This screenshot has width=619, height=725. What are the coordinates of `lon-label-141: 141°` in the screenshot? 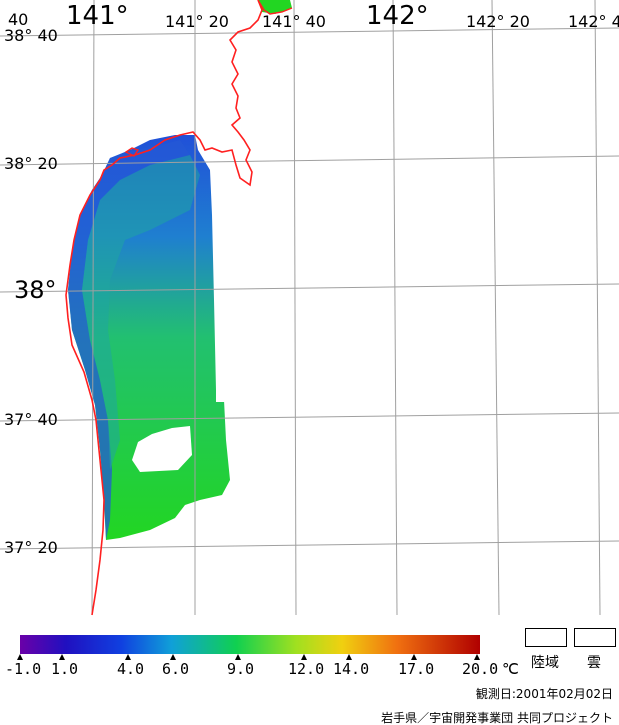 It's located at (97, 16).